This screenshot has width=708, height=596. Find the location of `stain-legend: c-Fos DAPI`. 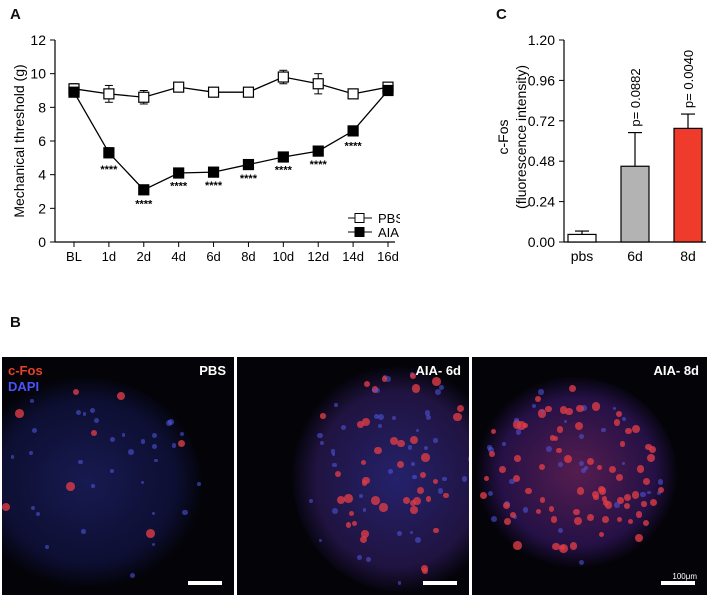

stain-legend: c-Fos DAPI is located at coordinates (25, 379).